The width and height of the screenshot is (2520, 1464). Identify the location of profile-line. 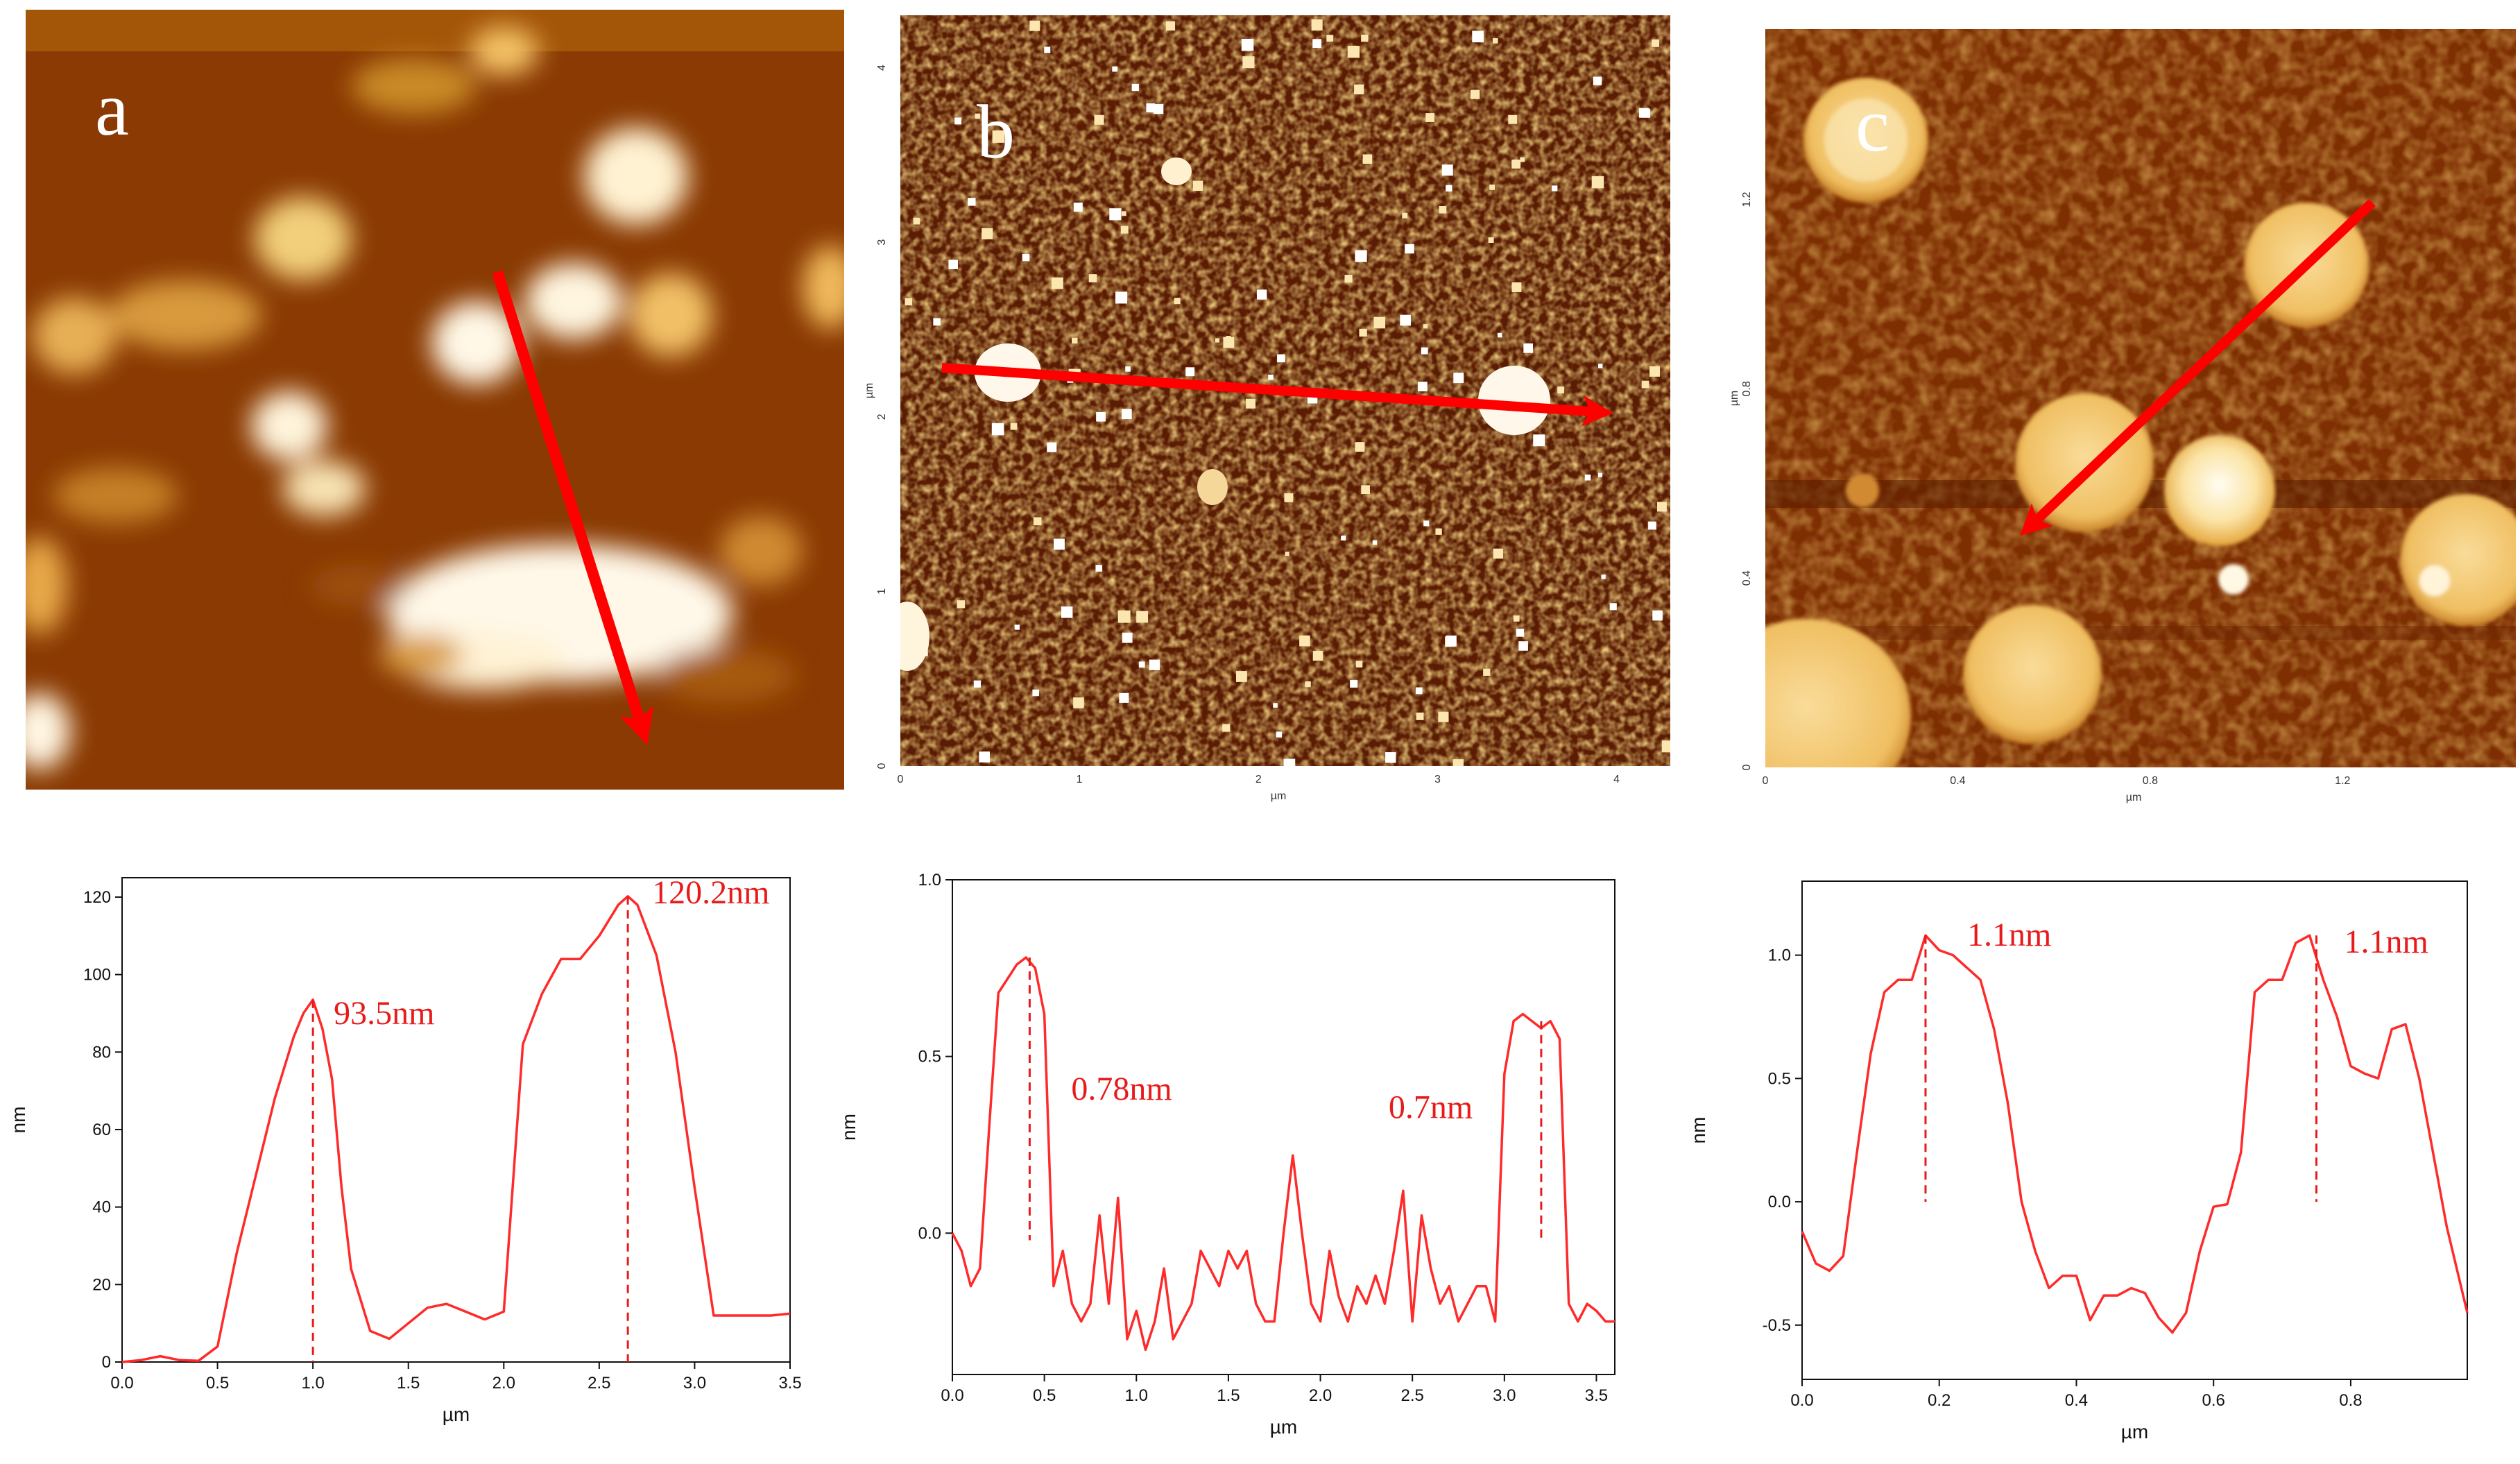
(2135, 1134).